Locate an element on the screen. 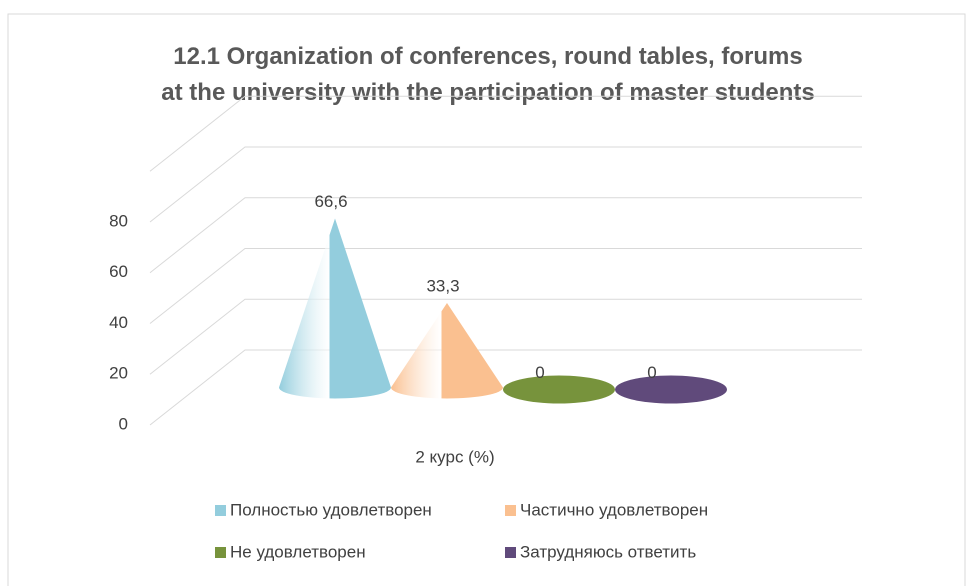  y-tick-label: 60 is located at coordinates (118, 271).